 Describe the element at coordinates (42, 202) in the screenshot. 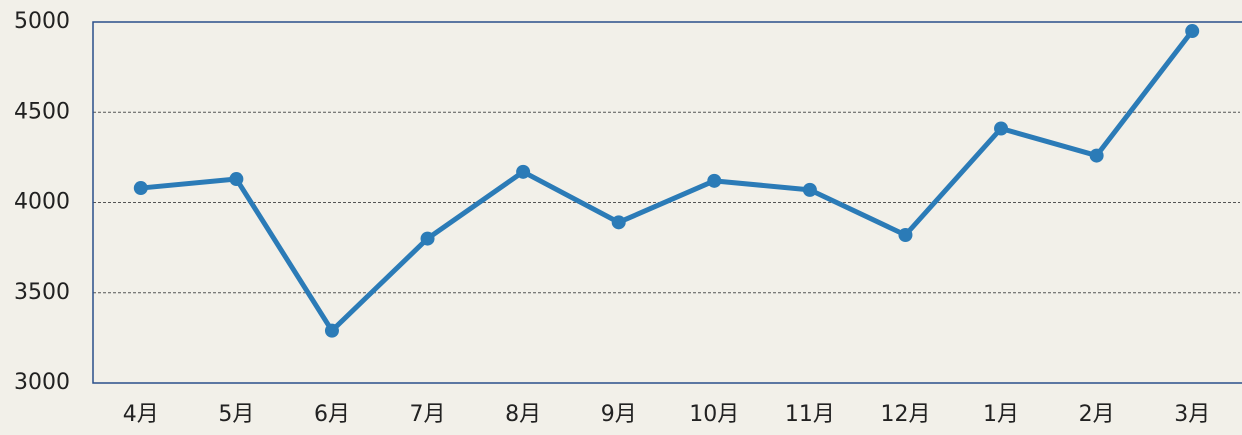

I see `y-tick-label: 4000` at that location.